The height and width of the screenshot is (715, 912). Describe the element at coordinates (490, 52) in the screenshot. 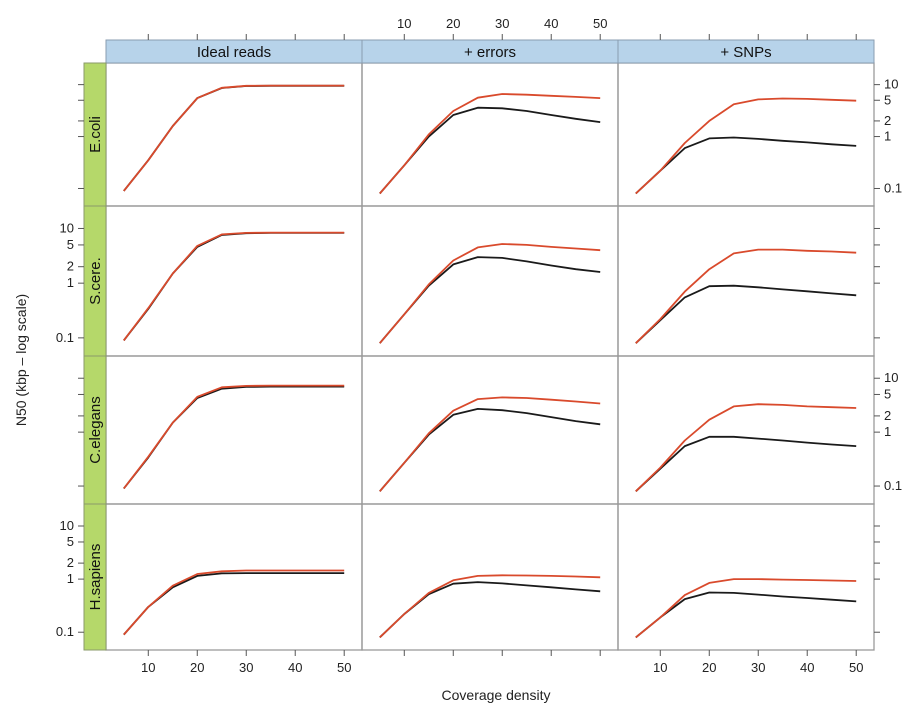

I see `column-strip-label: + errors` at that location.